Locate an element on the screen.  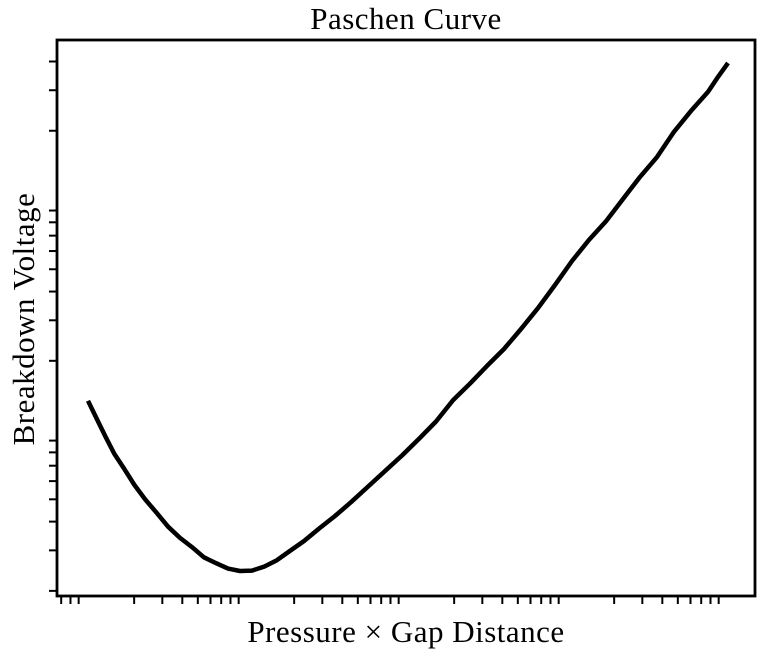
chart-title: Paschen Curve is located at coordinates (406, 18).